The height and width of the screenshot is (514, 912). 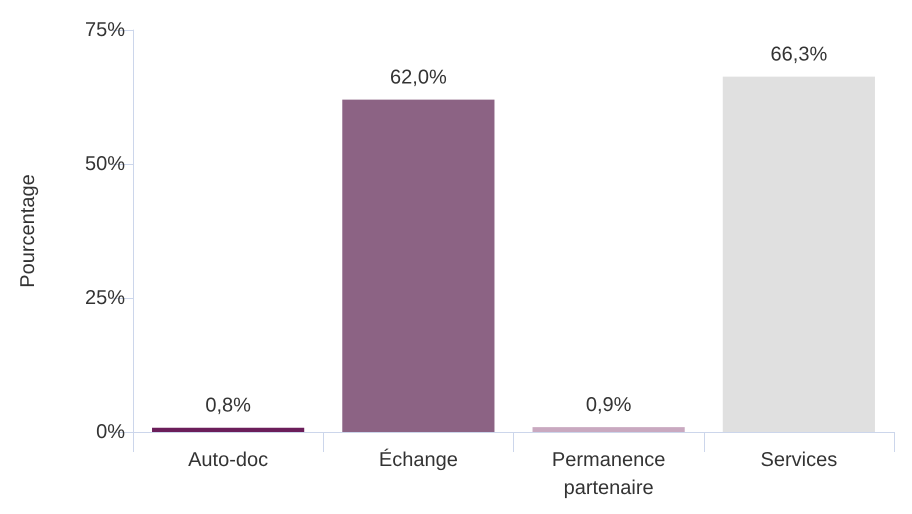 I want to click on x-tick-label: Auto-doc, so click(x=228, y=460).